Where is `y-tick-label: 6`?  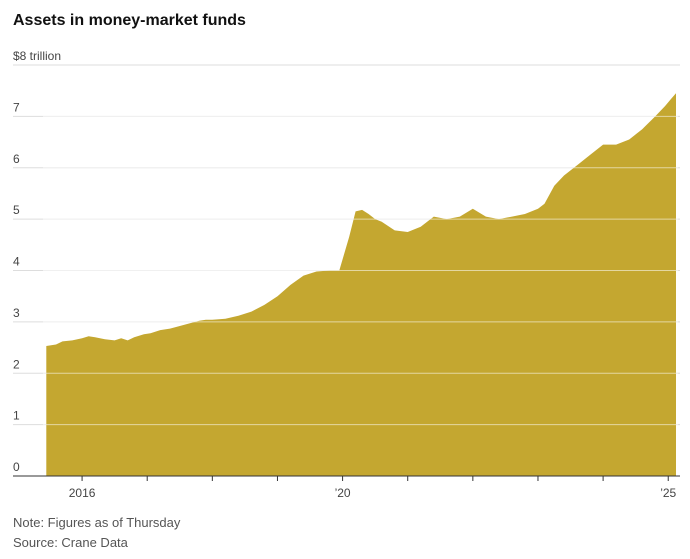
y-tick-label: 6 is located at coordinates (16, 159).